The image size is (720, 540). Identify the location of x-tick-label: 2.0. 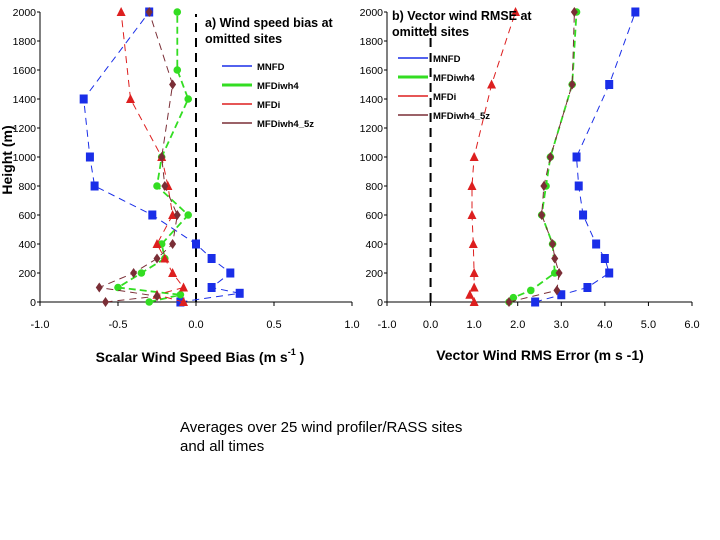
(517, 325).